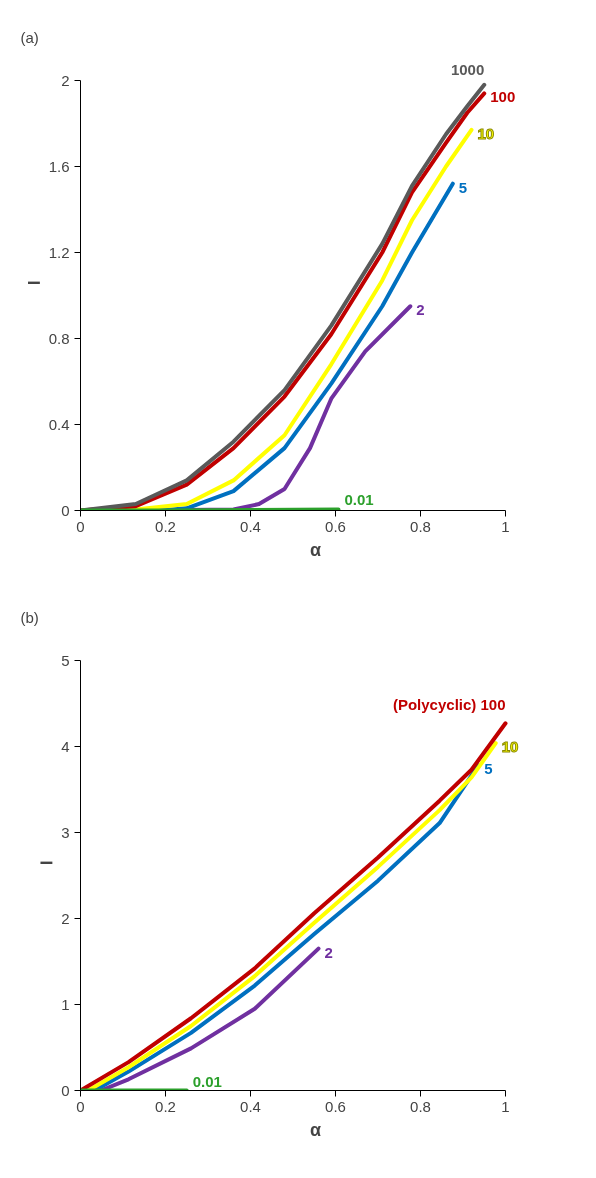  Describe the element at coordinates (449, 705) in the screenshot. I see `series-label: (Polycyclic) 100` at that location.